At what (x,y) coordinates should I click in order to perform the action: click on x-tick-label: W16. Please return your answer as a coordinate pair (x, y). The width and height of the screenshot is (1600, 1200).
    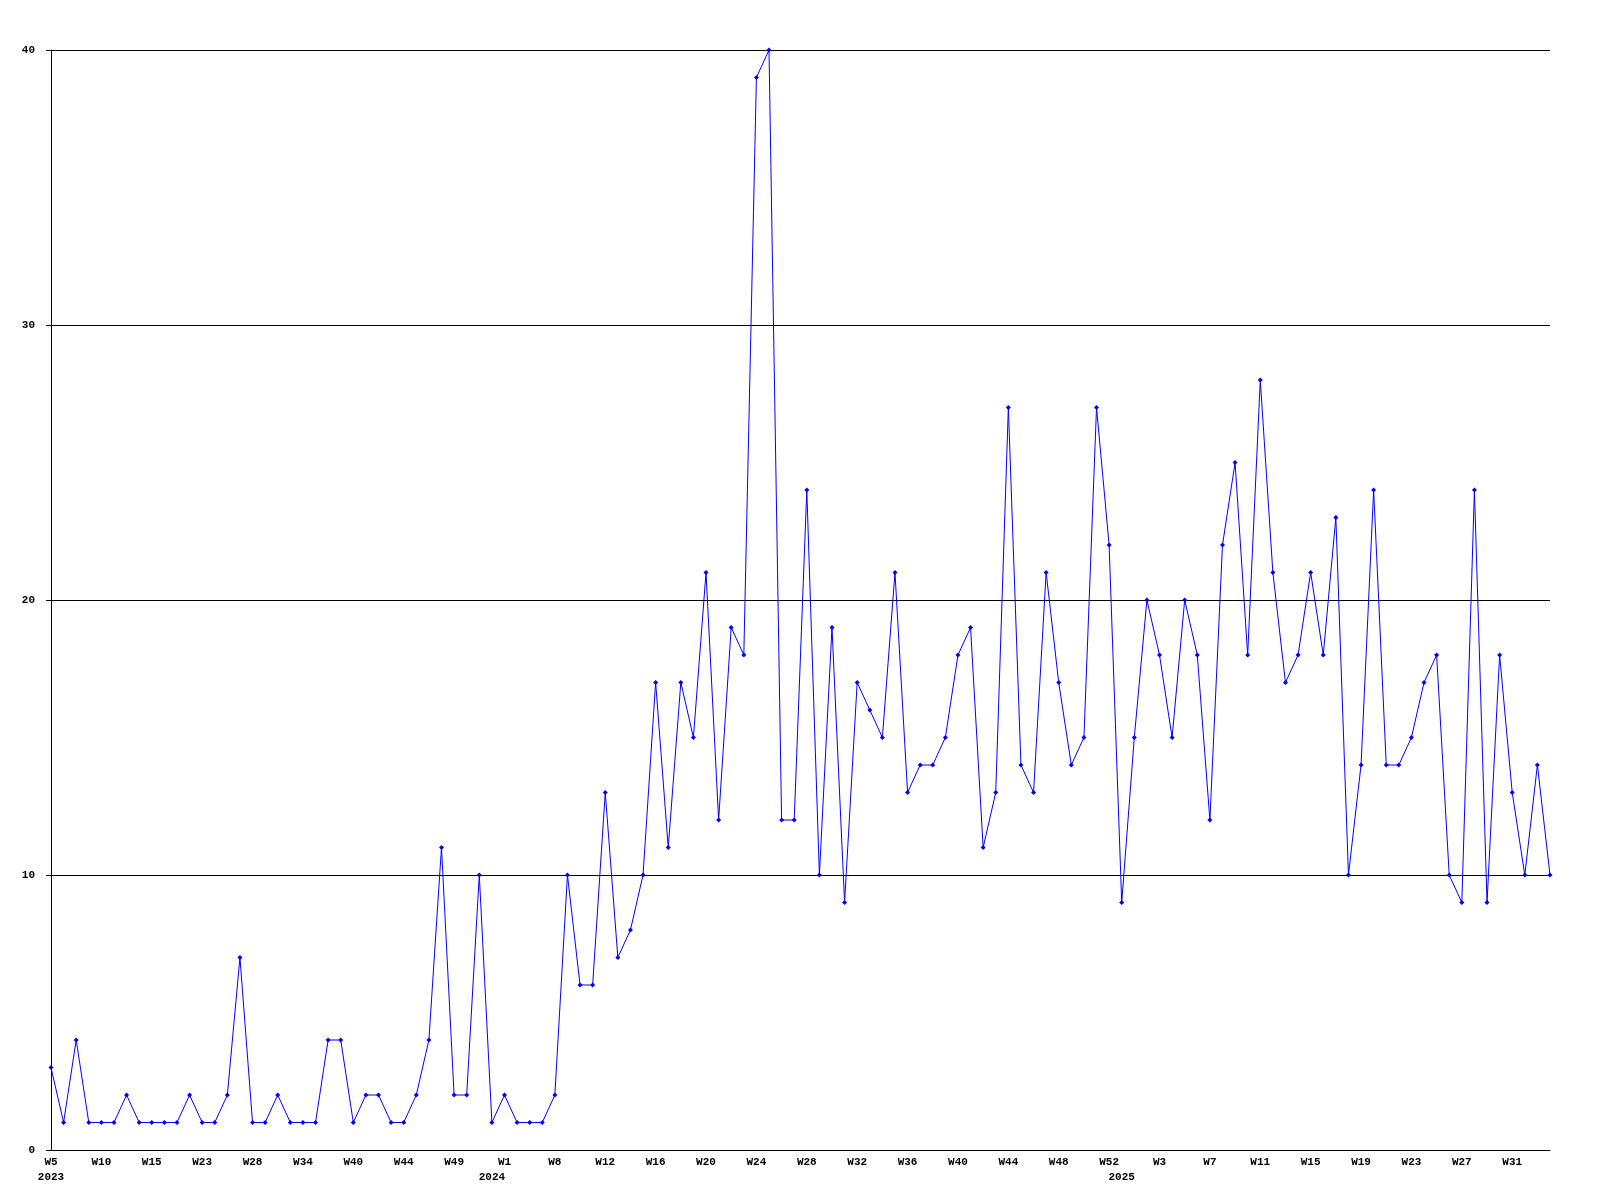
    Looking at the image, I should click on (655, 1161).